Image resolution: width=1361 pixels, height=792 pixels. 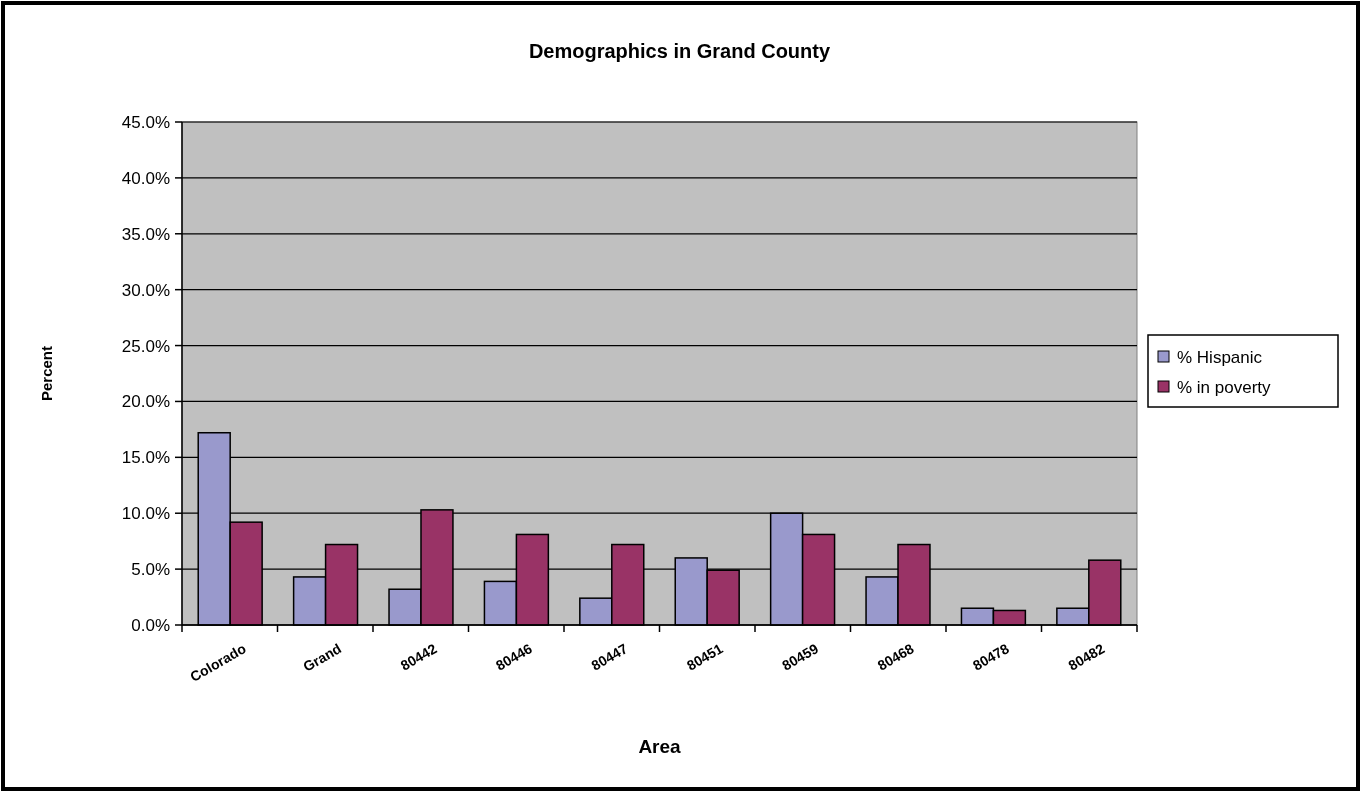 What do you see at coordinates (150, 625) in the screenshot?
I see `y-tick-label: 0.0%` at bounding box center [150, 625].